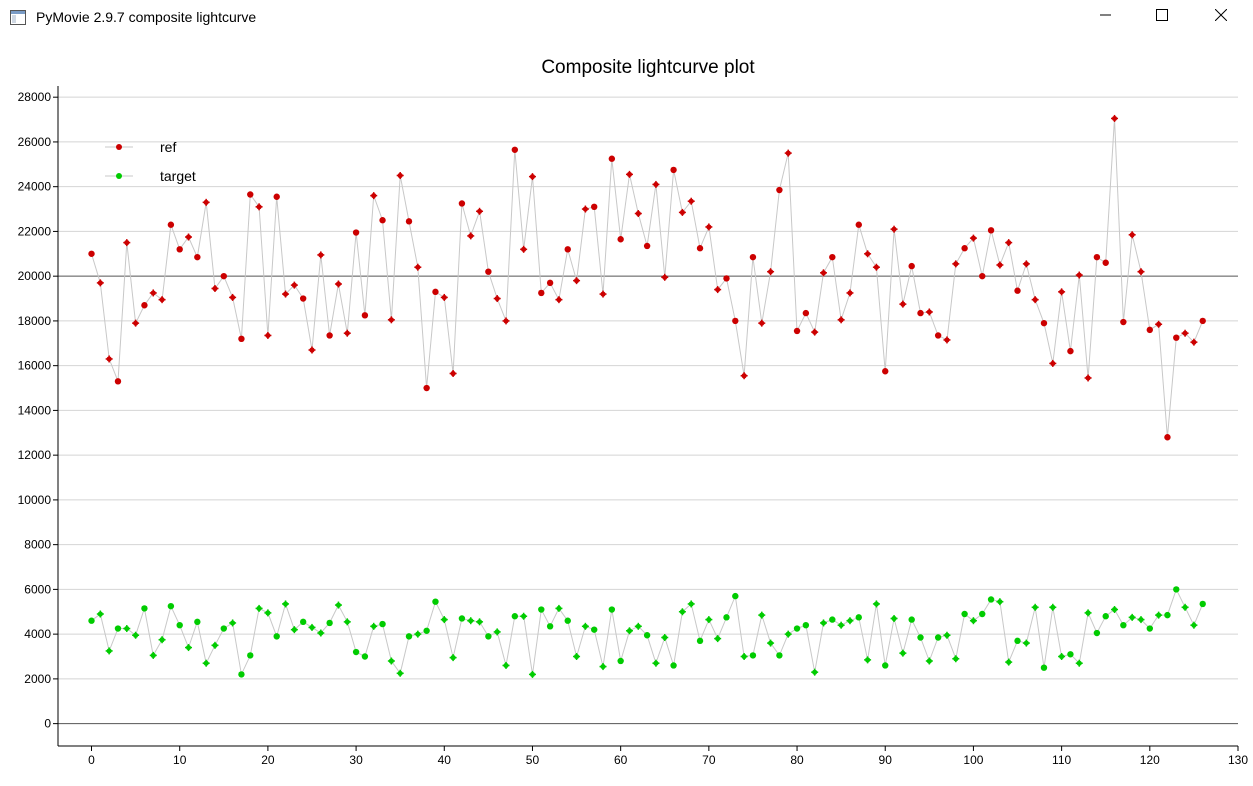 The image size is (1253, 786). Describe the element at coordinates (626, 18) in the screenshot. I see `window-titlebar: PyMovie 2.9.7 composite lightcurve` at that location.